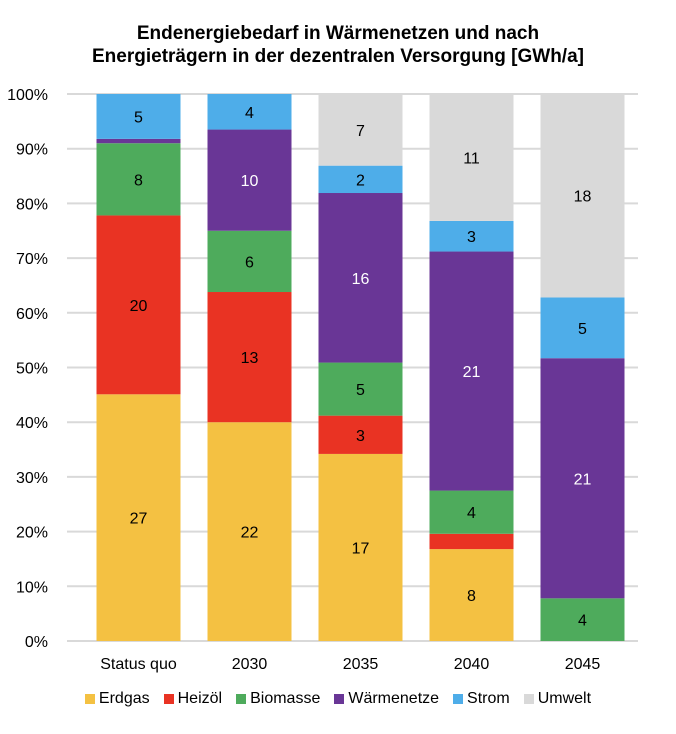 The height and width of the screenshot is (734, 676). Describe the element at coordinates (200, 698) in the screenshot. I see `legend-label: Heizöl` at that location.